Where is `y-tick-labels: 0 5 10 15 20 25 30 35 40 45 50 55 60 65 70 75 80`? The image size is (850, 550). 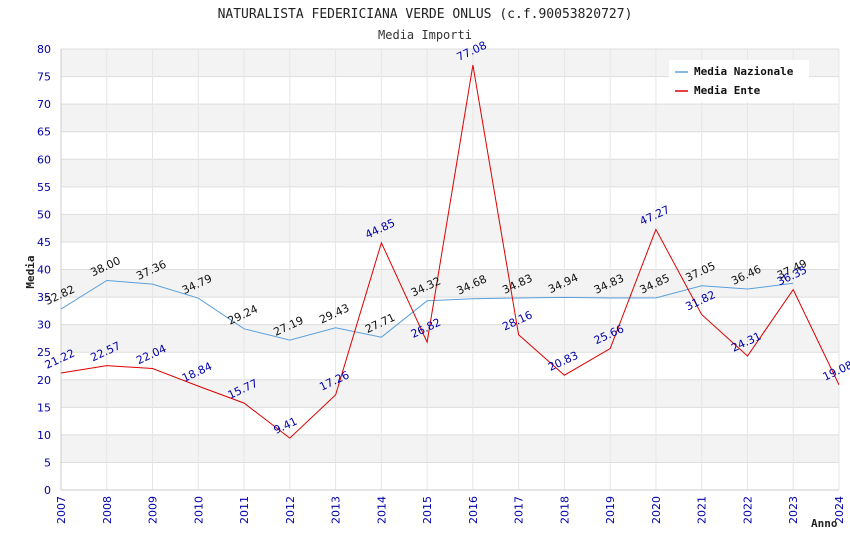
y-tick-labels: 0 5 10 15 20 25 30 35 40 45 50 55 60 65 70 75 80 is located at coordinates (44, 270).